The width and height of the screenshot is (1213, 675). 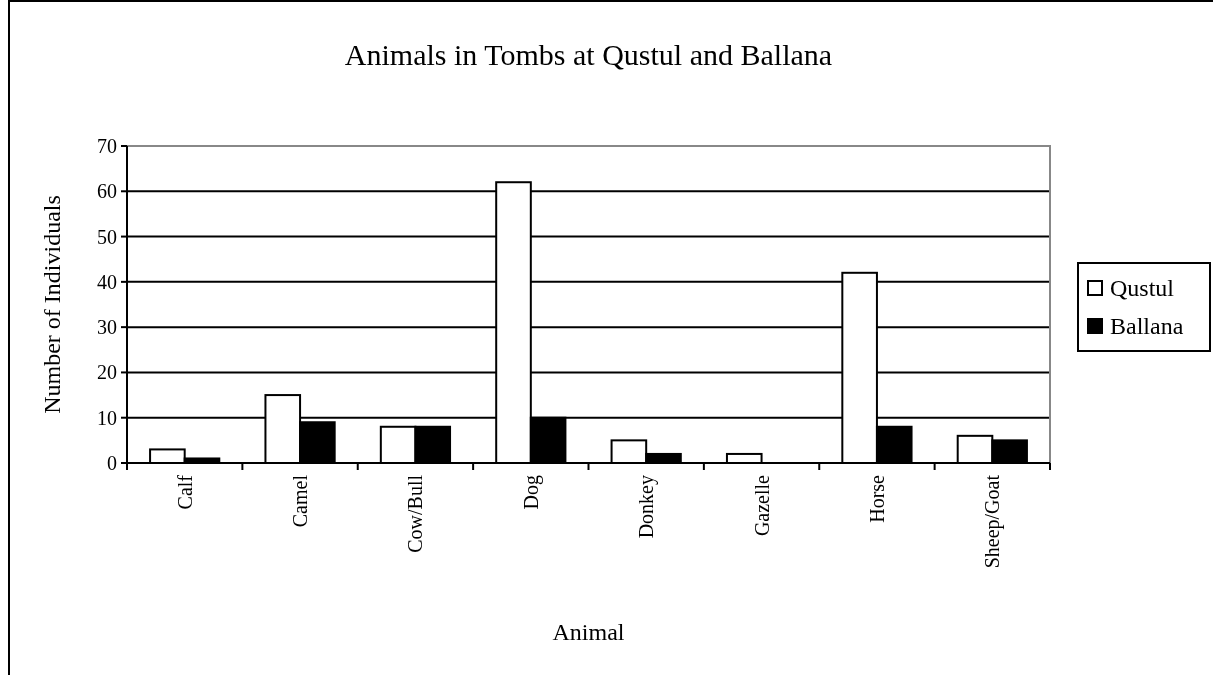 I want to click on y-tick-label: 50, so click(x=107, y=236).